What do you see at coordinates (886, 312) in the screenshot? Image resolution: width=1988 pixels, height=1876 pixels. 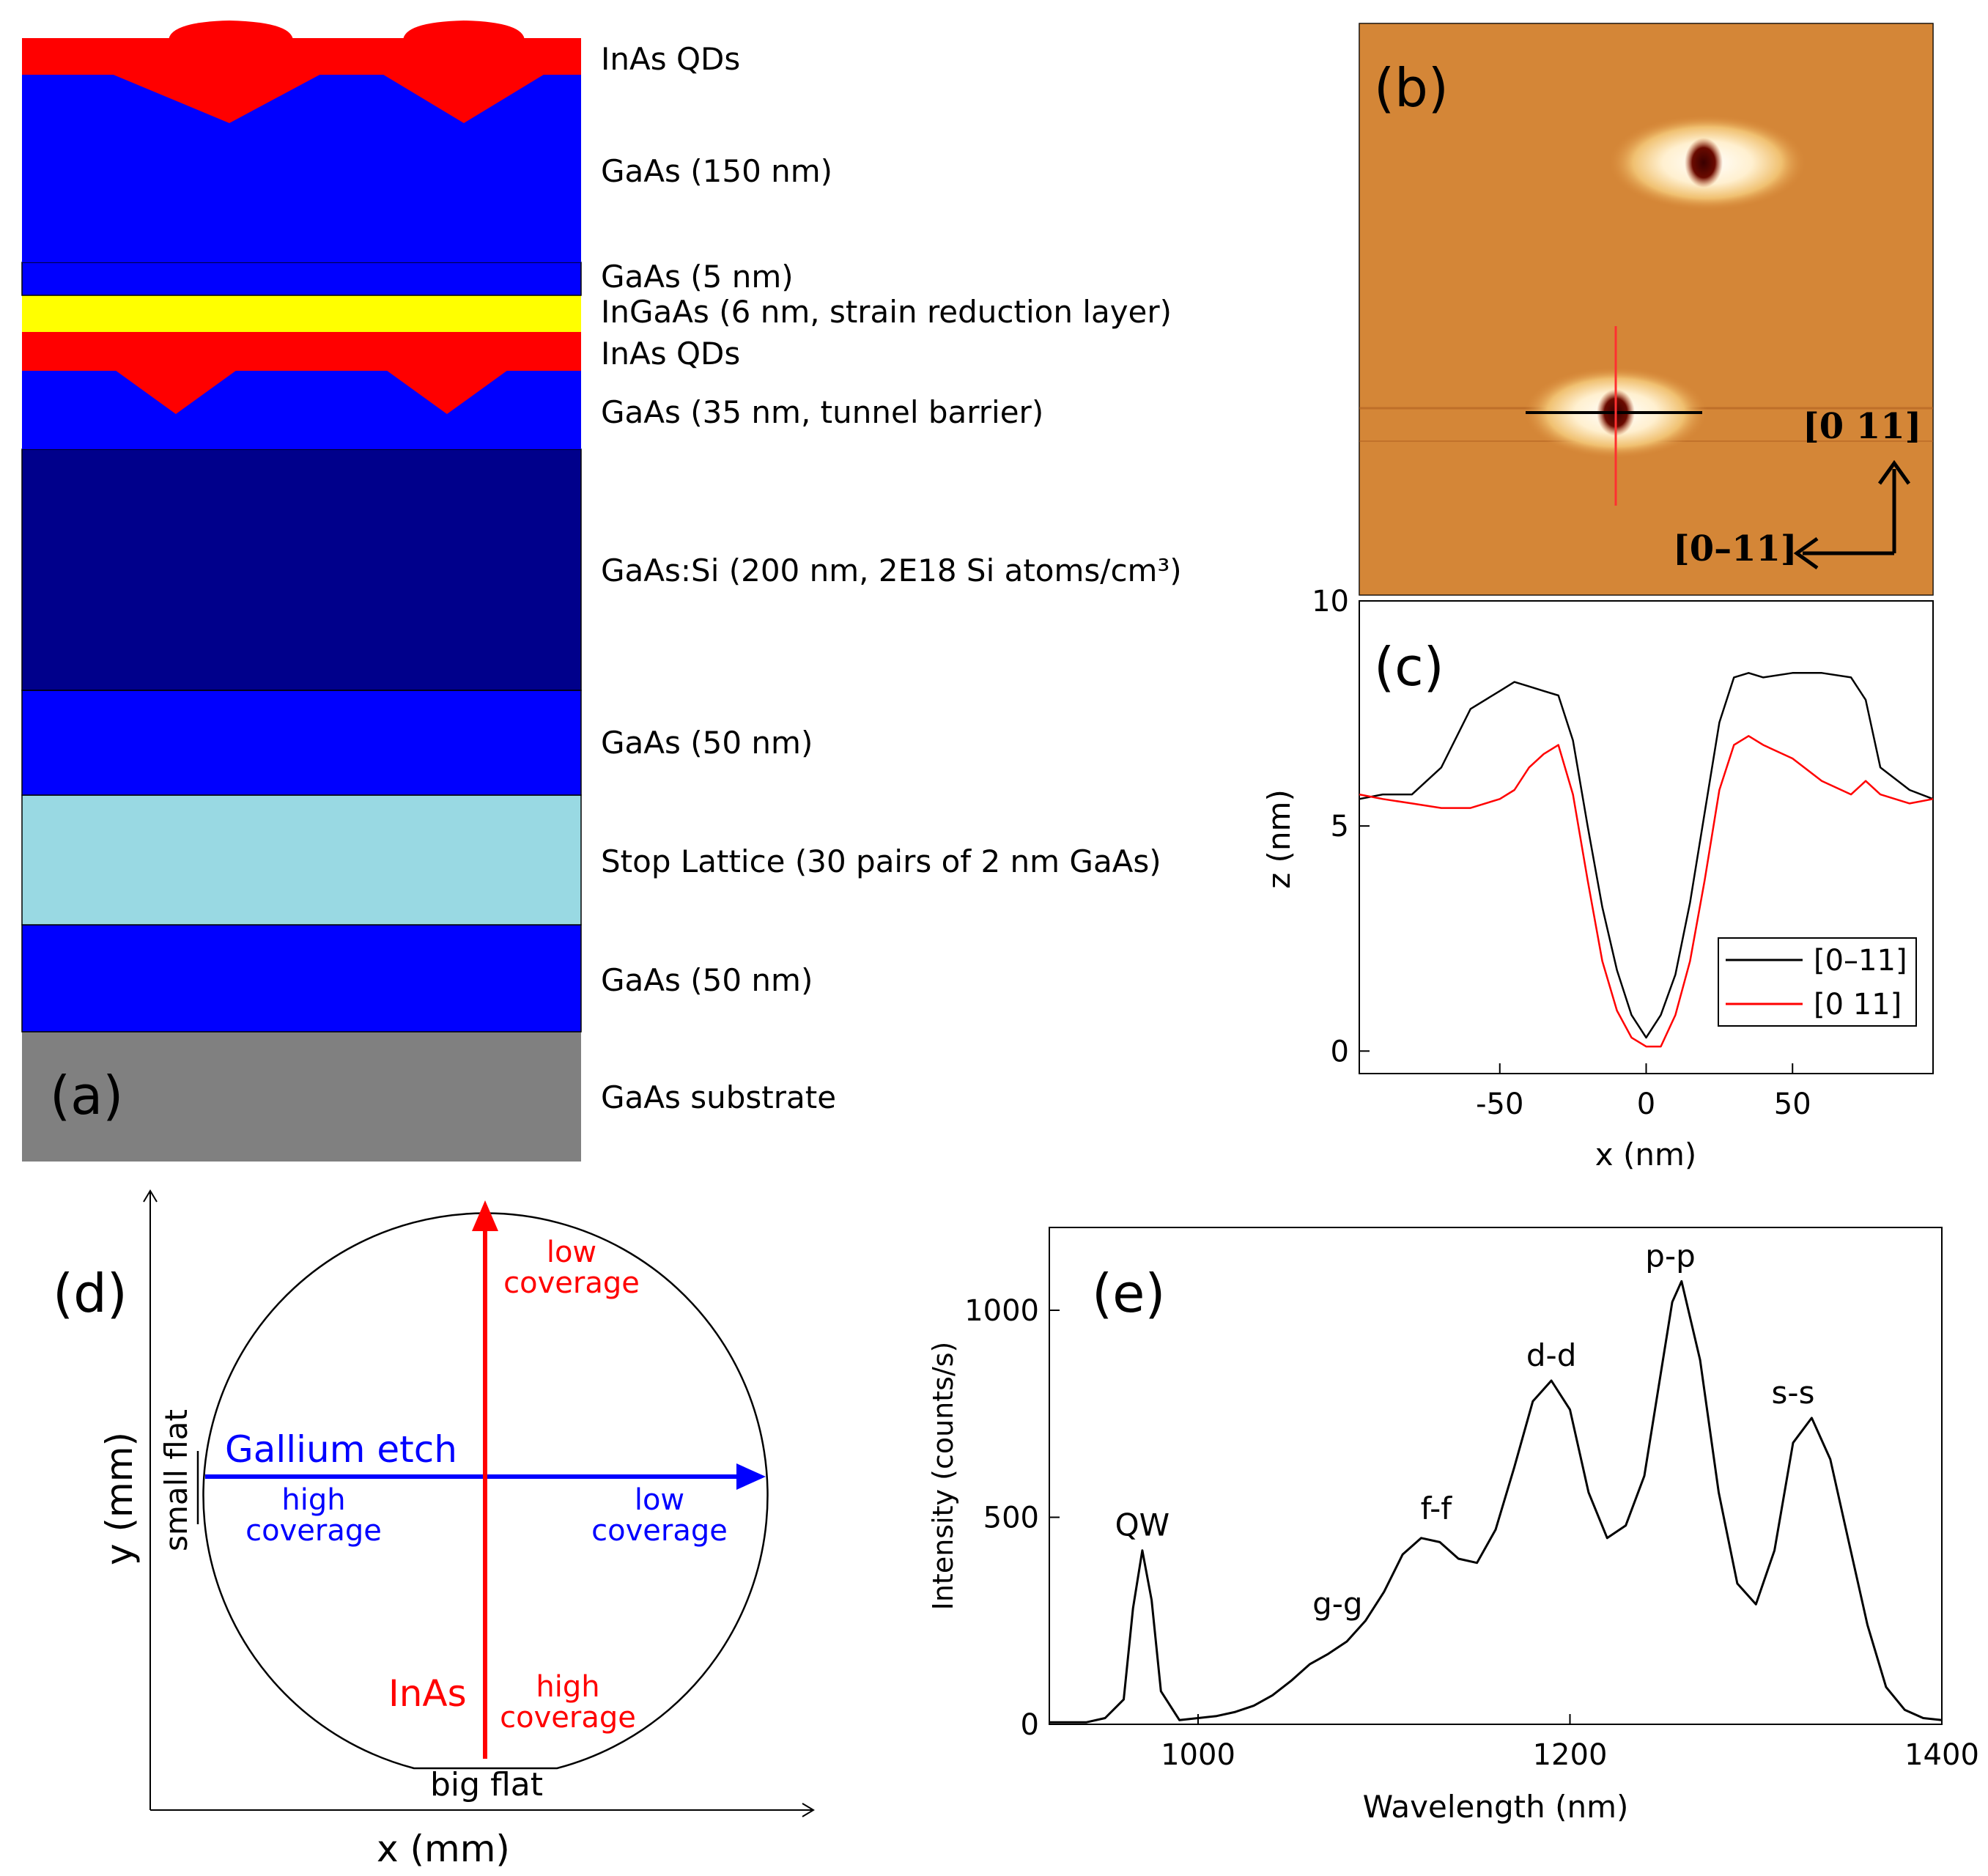 I see `layer-label: InGaAs (6 nm, strain reduction layer)` at bounding box center [886, 312].